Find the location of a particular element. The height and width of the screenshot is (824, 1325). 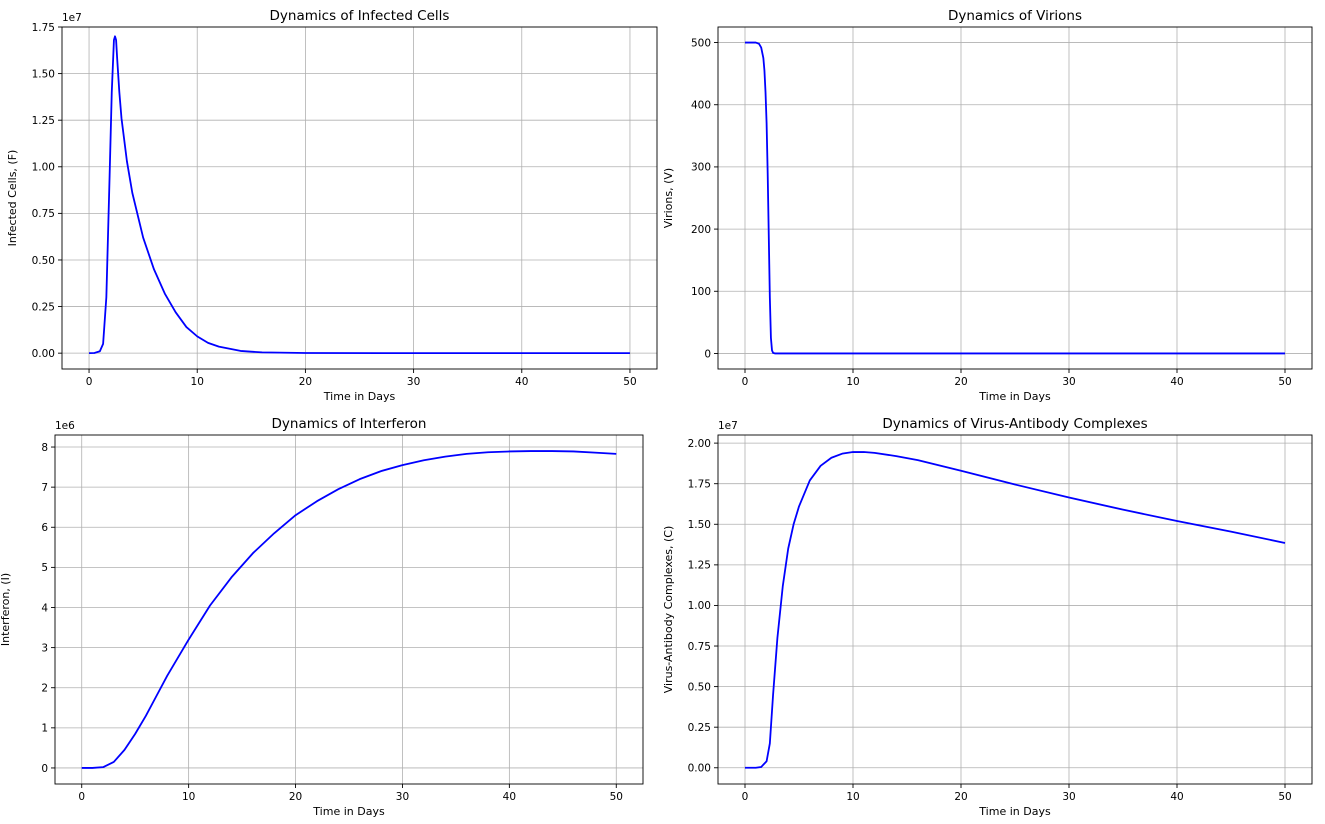

interferon-y-tick-label-2: 2 is located at coordinates (44, 689).